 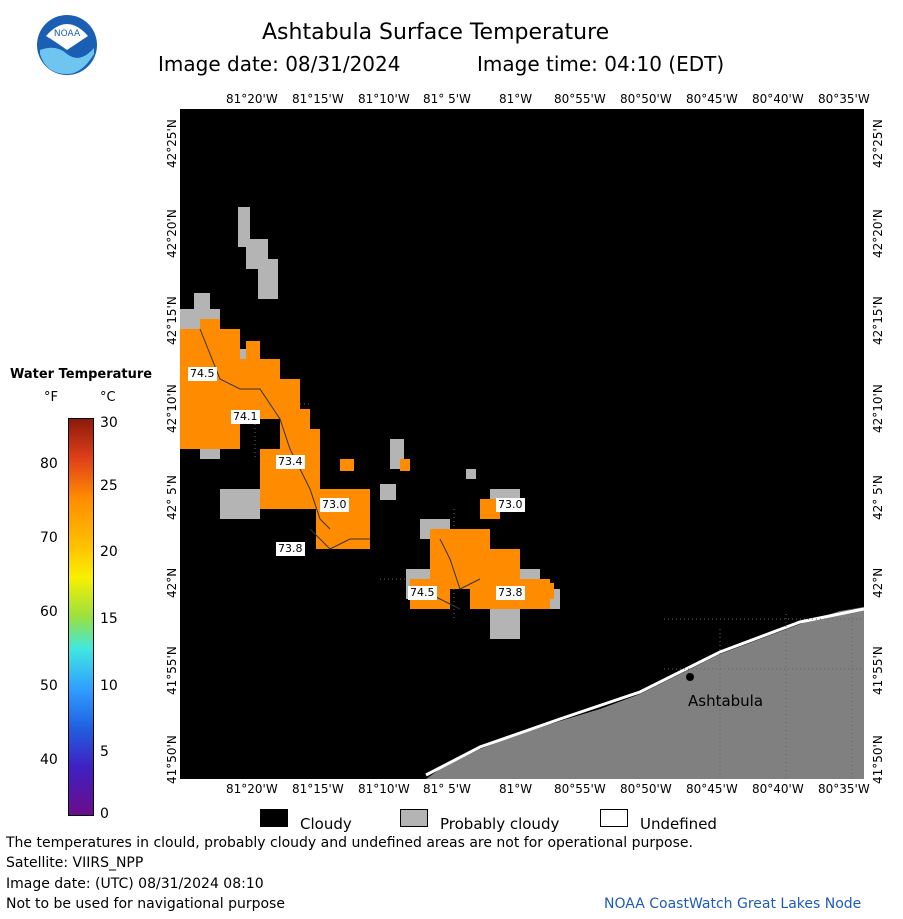 What do you see at coordinates (109, 686) in the screenshot?
I see `c-tick: 10` at bounding box center [109, 686].